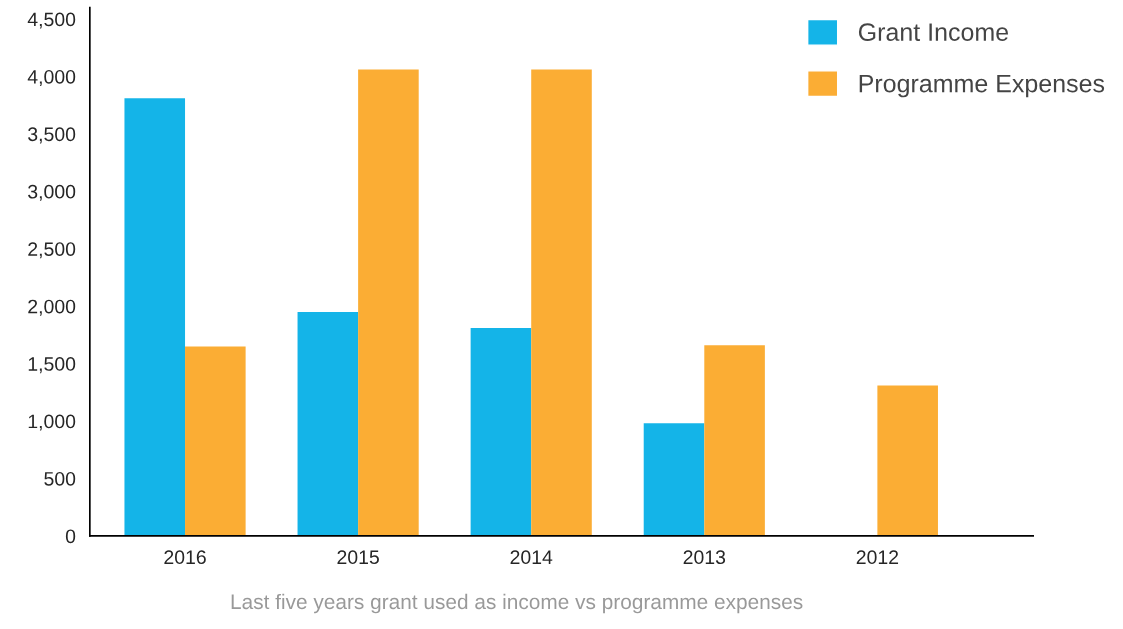 Image resolution: width=1123 pixels, height=629 pixels. What do you see at coordinates (185, 557) in the screenshot?
I see `x-tick-label: 2016` at bounding box center [185, 557].